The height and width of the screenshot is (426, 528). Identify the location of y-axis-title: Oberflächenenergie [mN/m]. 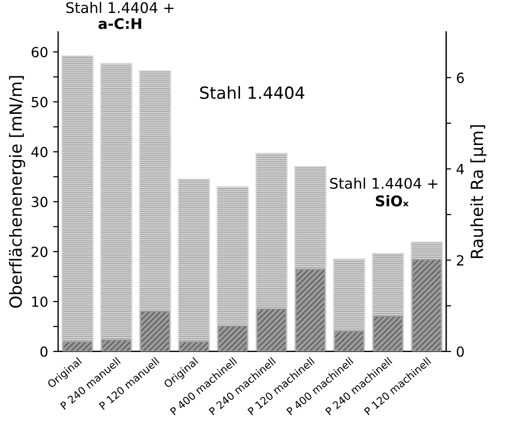
(17, 192).